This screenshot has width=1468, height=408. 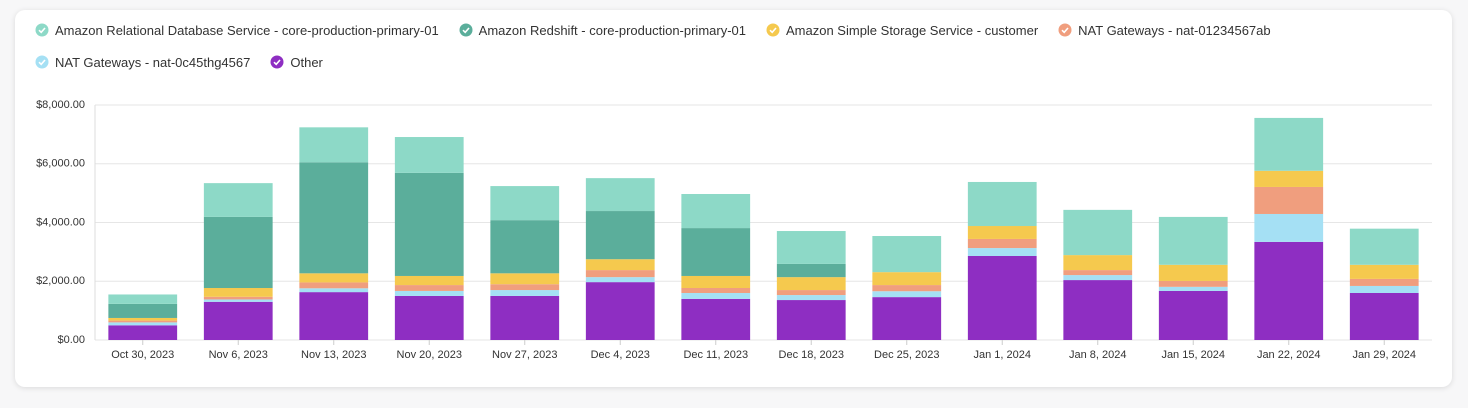 I want to click on legend-item: NAT Gateways - nat-01234567ab, so click(x=1164, y=30).